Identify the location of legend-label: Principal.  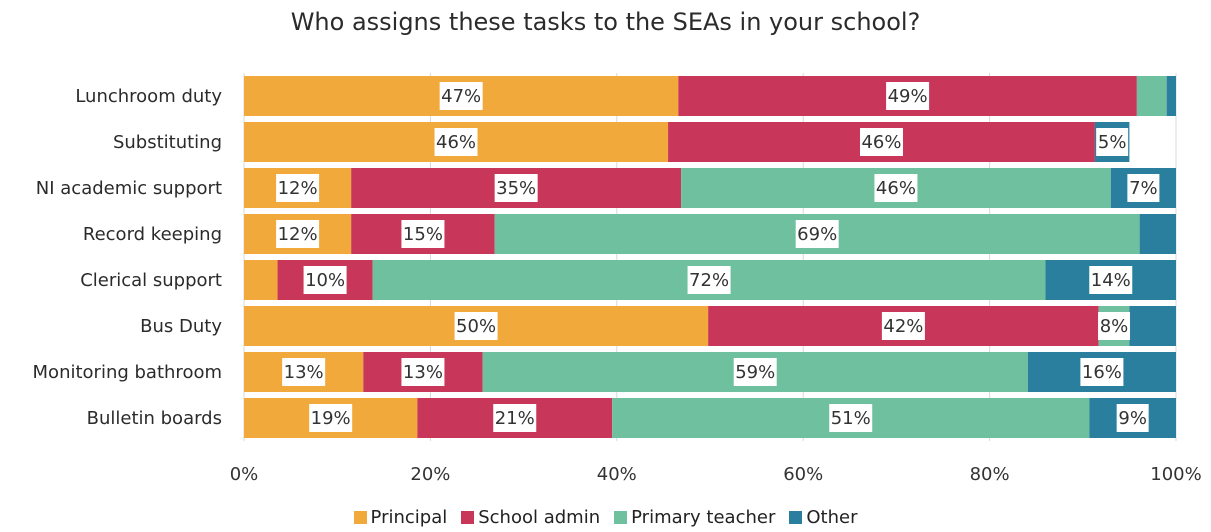
(409, 517).